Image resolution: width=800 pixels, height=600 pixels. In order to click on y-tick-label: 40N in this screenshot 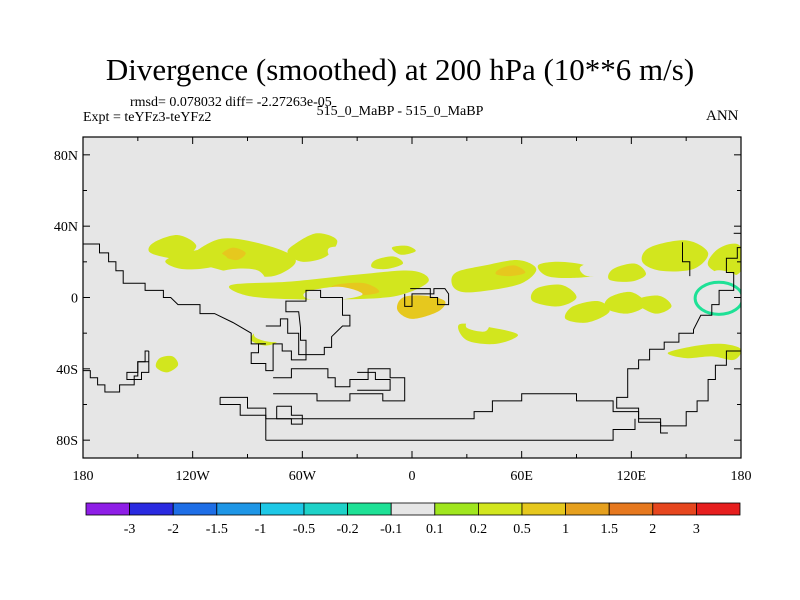, I will do `click(66, 227)`.